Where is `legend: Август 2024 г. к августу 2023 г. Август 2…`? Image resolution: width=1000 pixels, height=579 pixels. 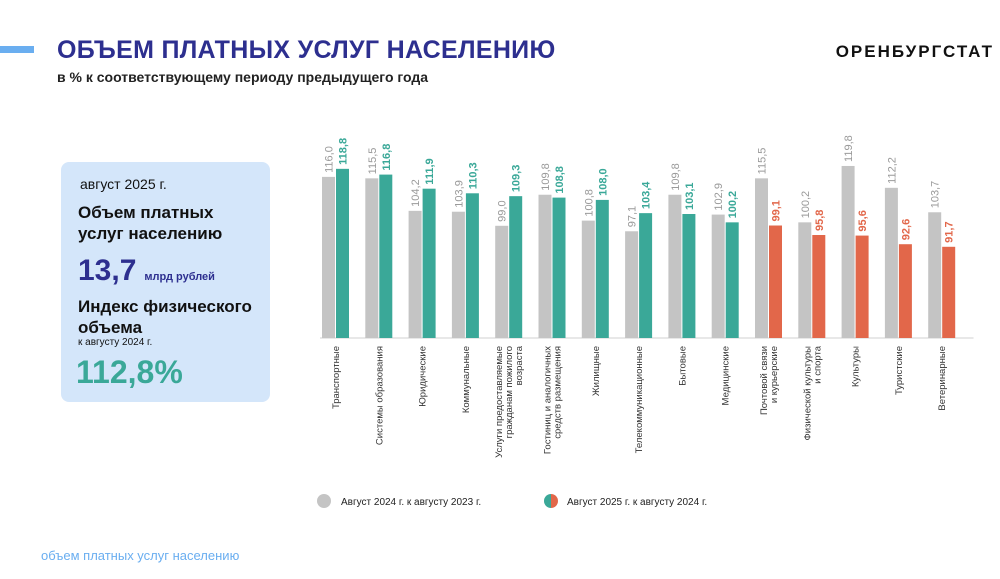
legend: Август 2024 г. к августу 2023 г. Август 2… is located at coordinates (512, 501).